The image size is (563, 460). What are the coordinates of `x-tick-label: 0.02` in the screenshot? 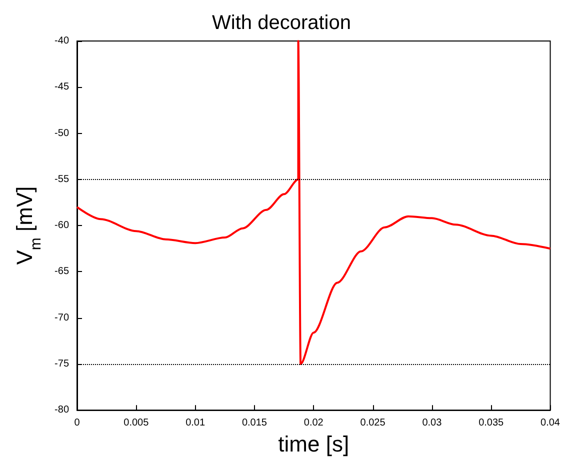 It's located at (314, 423).